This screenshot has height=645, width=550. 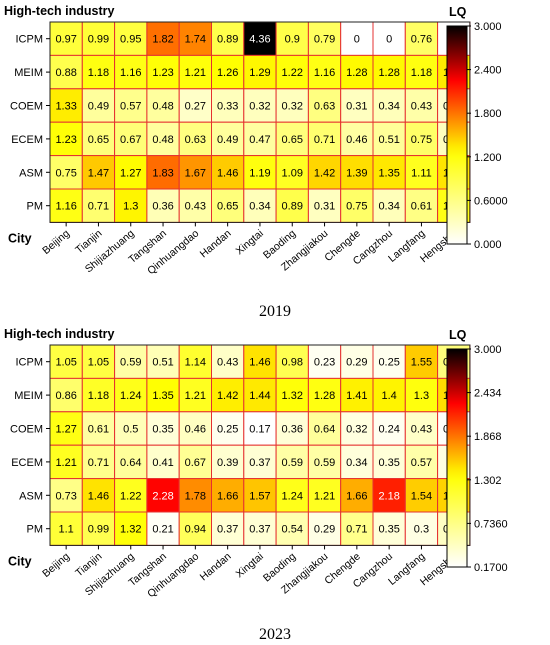 I want to click on colorbar-tick-label: 2.434, so click(x=488, y=394).